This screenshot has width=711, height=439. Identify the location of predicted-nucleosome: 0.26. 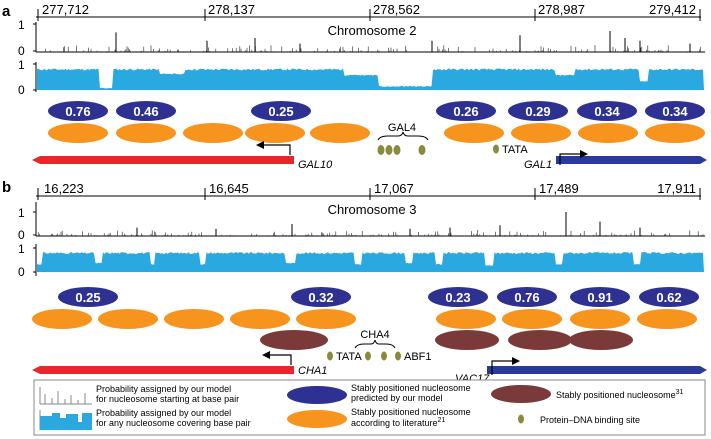
(466, 111).